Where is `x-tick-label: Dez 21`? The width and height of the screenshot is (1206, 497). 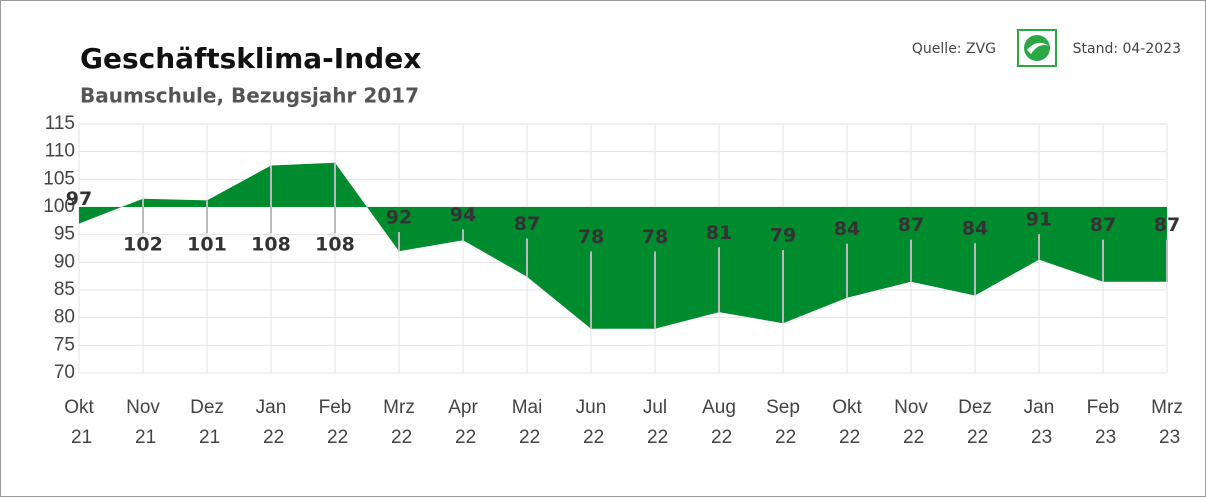
x-tick-label: Dez 21 is located at coordinates (207, 422).